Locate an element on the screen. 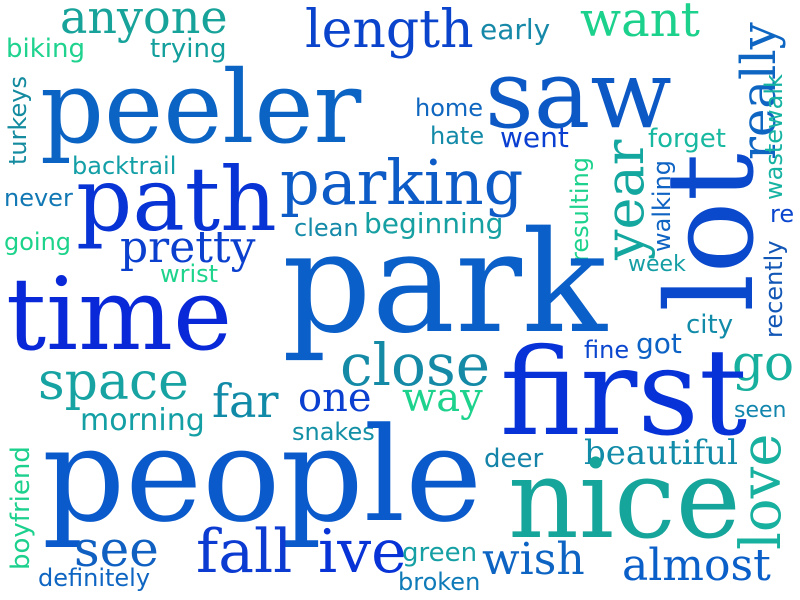 The height and width of the screenshot is (600, 800). word-peeler: peeler is located at coordinates (201, 107).